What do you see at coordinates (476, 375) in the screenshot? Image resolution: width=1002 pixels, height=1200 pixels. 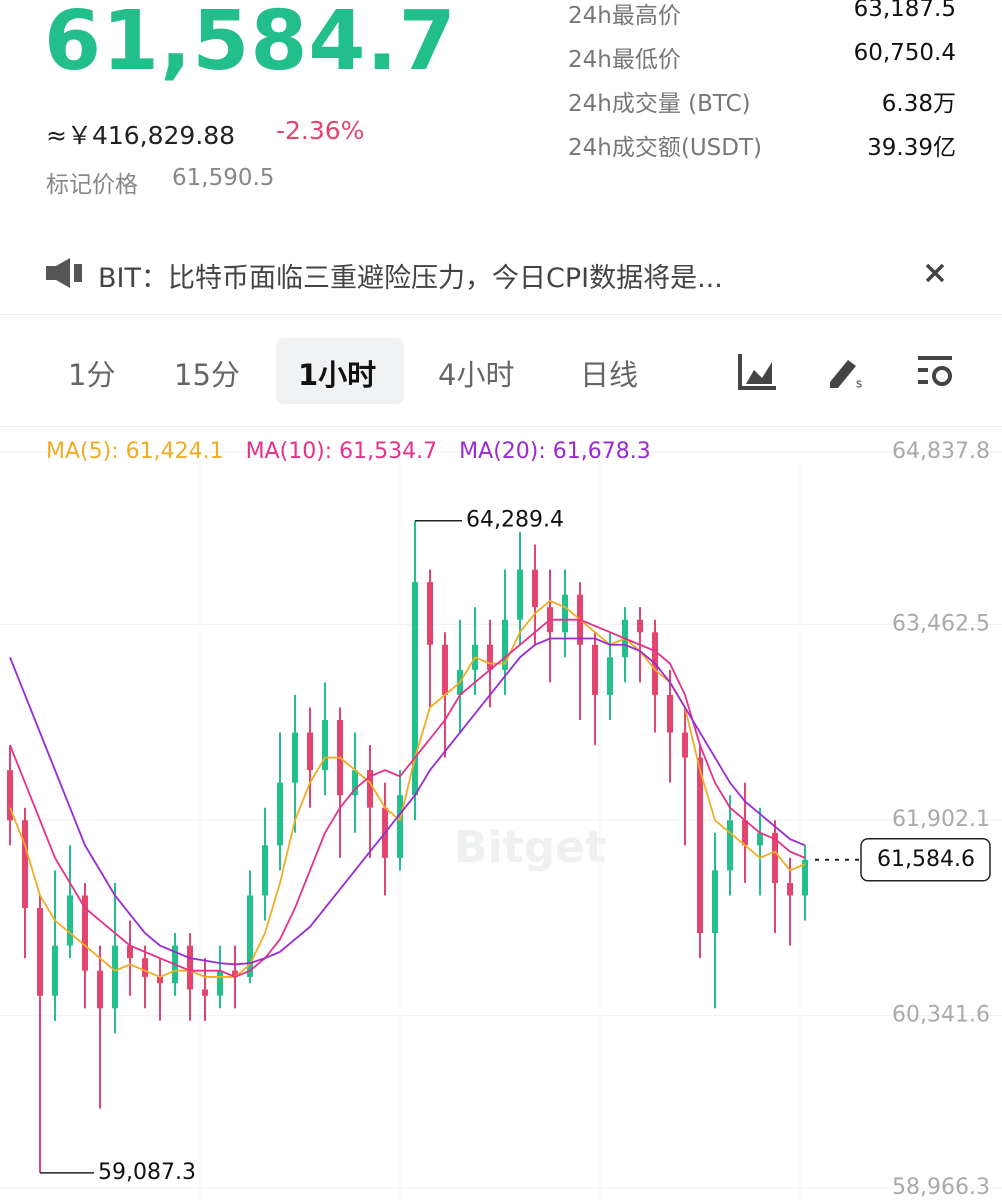 I see `tab: 4小时` at bounding box center [476, 375].